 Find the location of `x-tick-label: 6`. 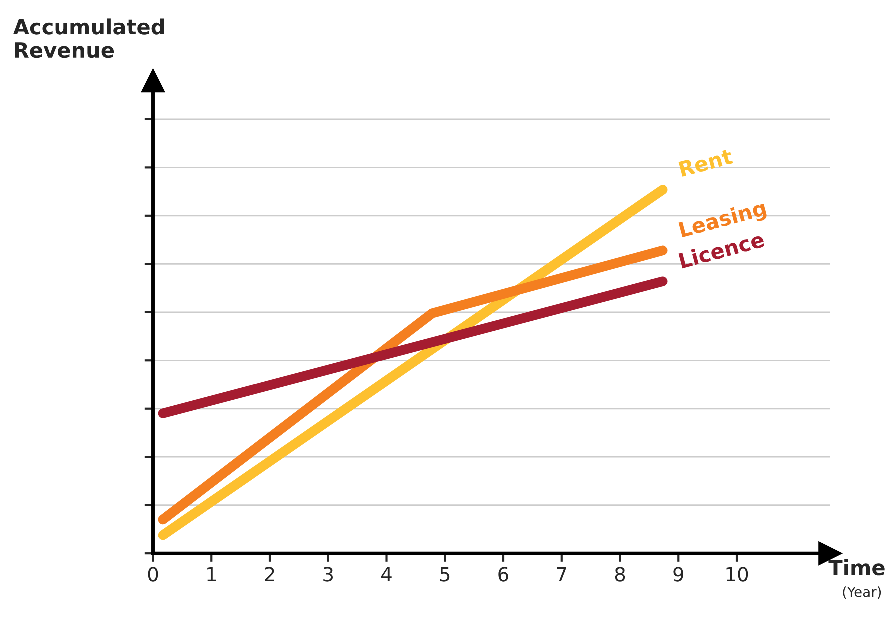

x-tick-label: 6 is located at coordinates (503, 574).